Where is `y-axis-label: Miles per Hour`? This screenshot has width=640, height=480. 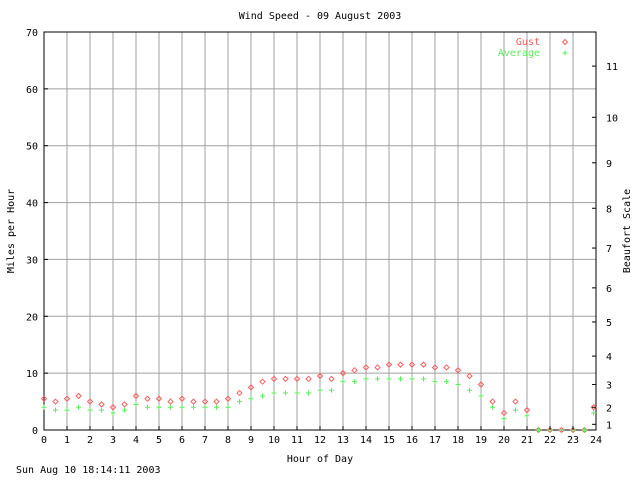 y-axis-label: Miles per Hour is located at coordinates (11, 231).